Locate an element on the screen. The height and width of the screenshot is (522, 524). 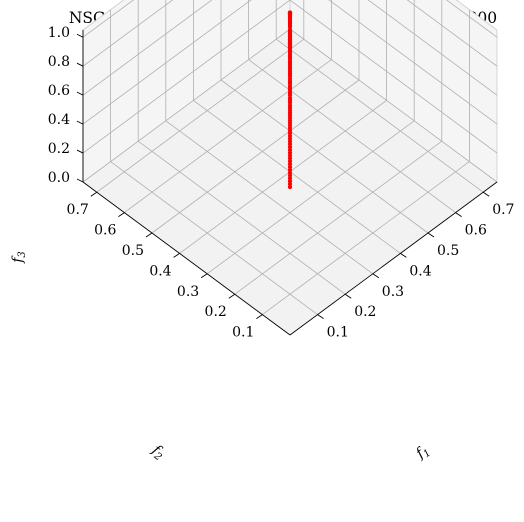
y-tick-label: 0.1 is located at coordinates (243, 333).